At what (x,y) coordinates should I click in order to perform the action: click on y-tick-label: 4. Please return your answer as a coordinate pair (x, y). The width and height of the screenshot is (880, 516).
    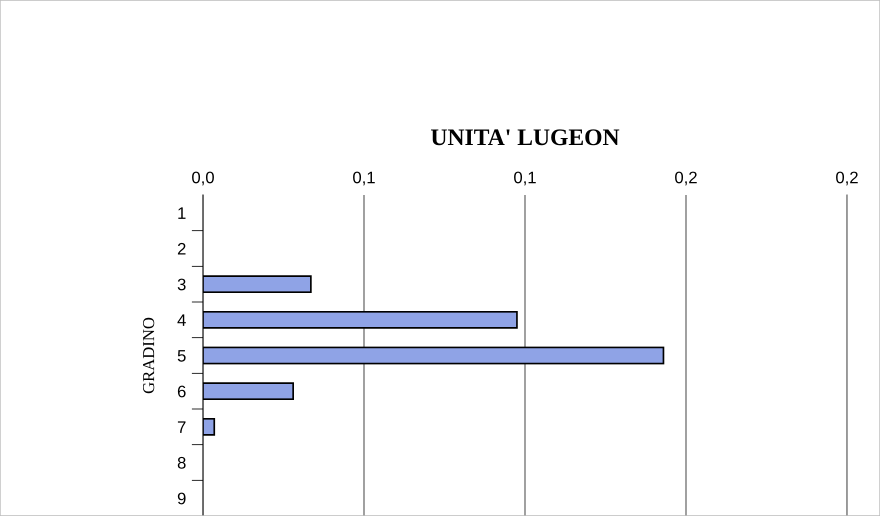
    Looking at the image, I should click on (181, 320).